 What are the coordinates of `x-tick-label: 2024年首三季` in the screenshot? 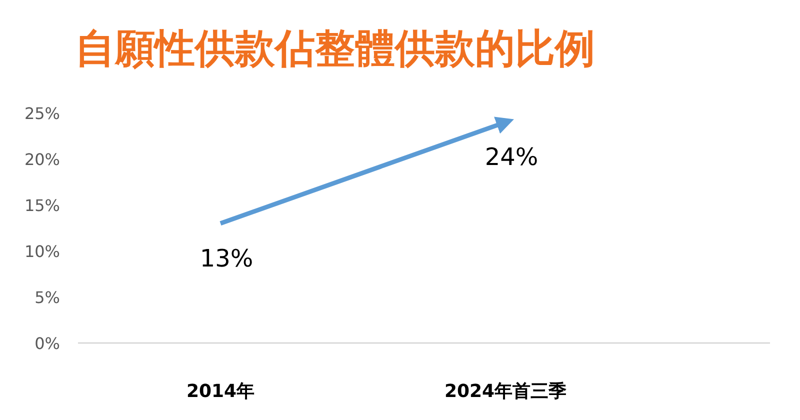 It's located at (505, 391).